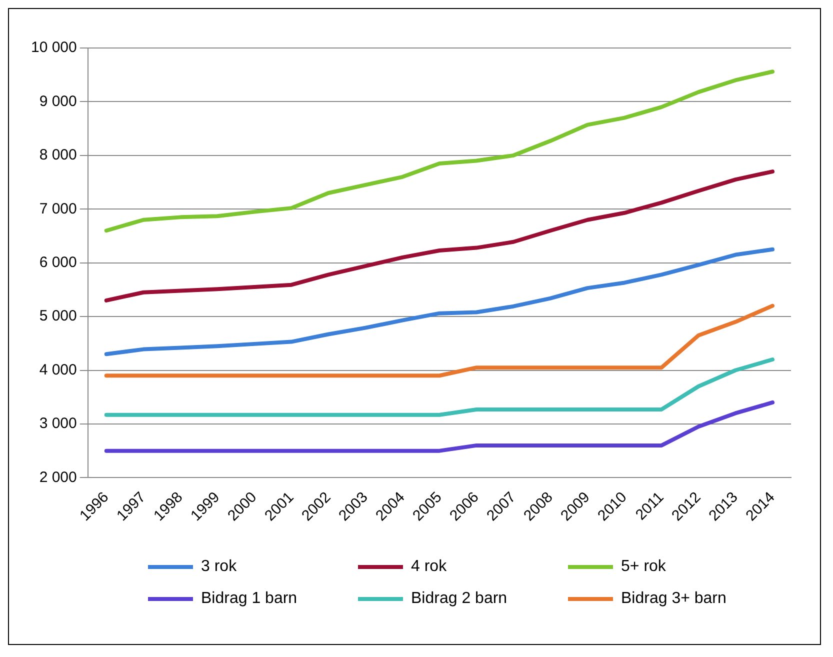 This screenshot has width=833, height=657. Describe the element at coordinates (249, 599) in the screenshot. I see `legend-label: Bidrag 1 barn` at that location.